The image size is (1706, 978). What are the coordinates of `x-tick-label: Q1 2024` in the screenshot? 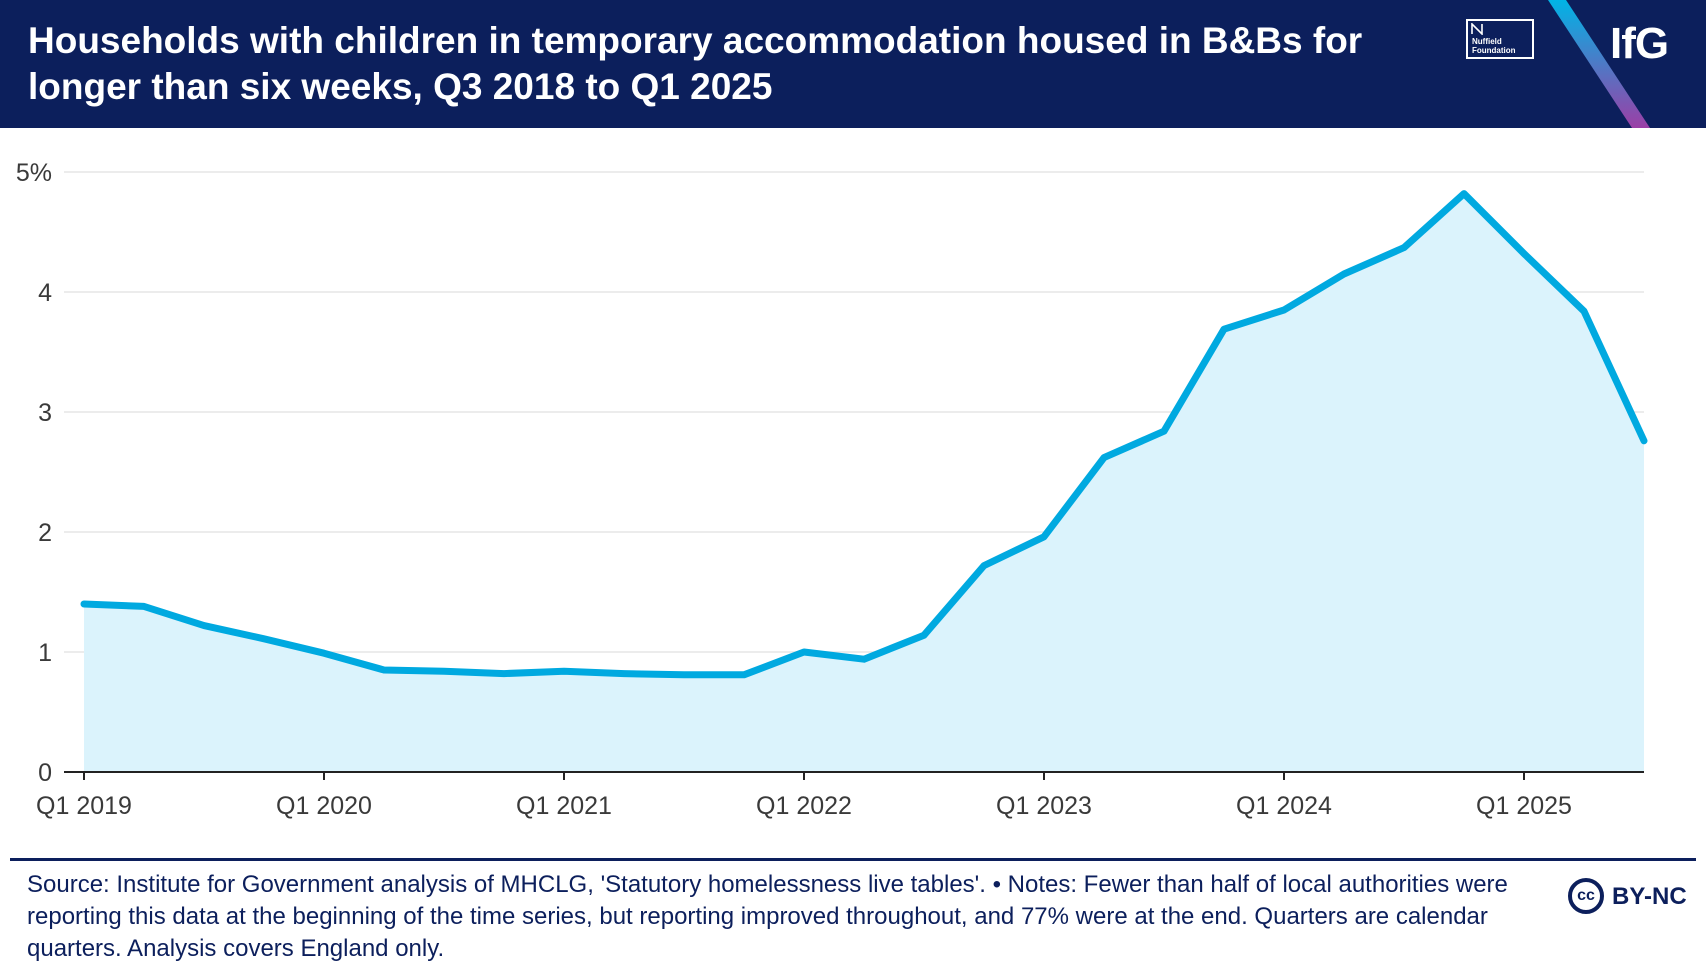 It's located at (1284, 806).